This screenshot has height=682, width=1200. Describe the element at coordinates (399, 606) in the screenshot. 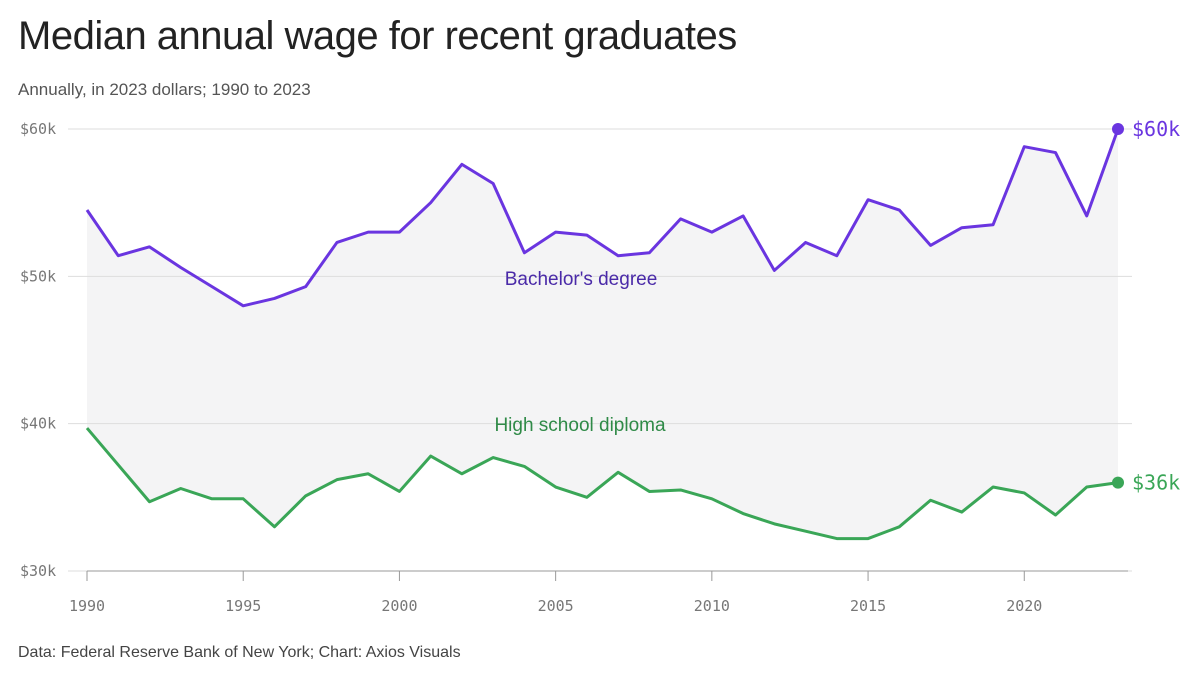

I see `x-tick-label: 2000` at that location.